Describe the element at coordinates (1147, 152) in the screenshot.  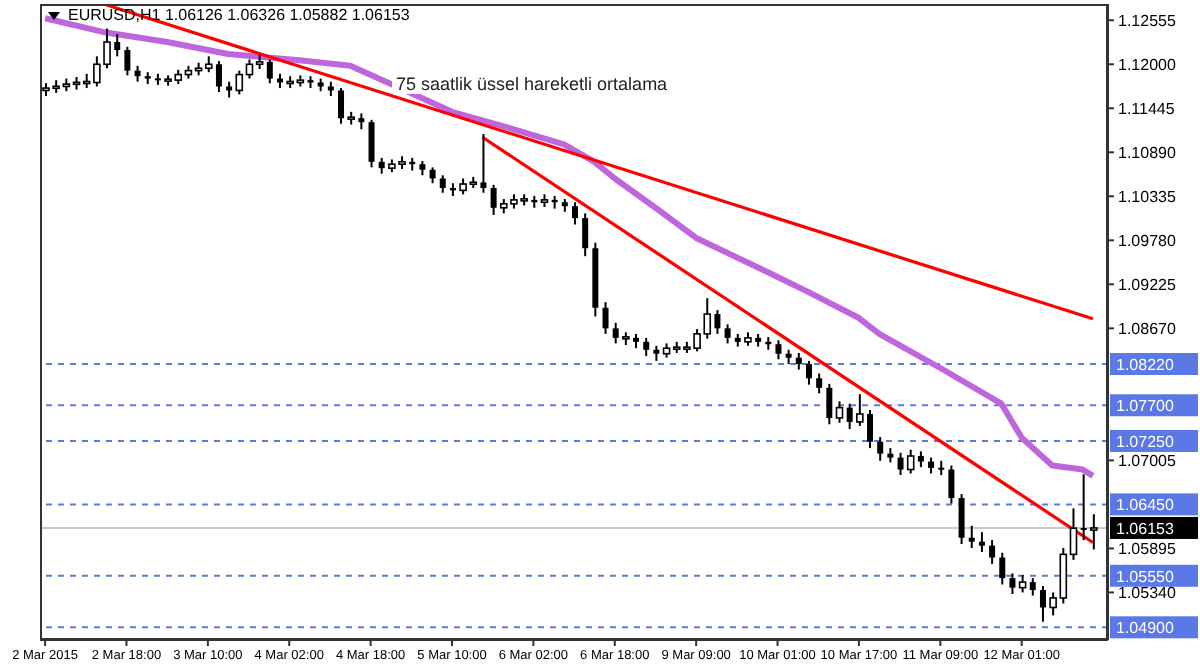
I see `y-tick-label: 1.10890` at that location.